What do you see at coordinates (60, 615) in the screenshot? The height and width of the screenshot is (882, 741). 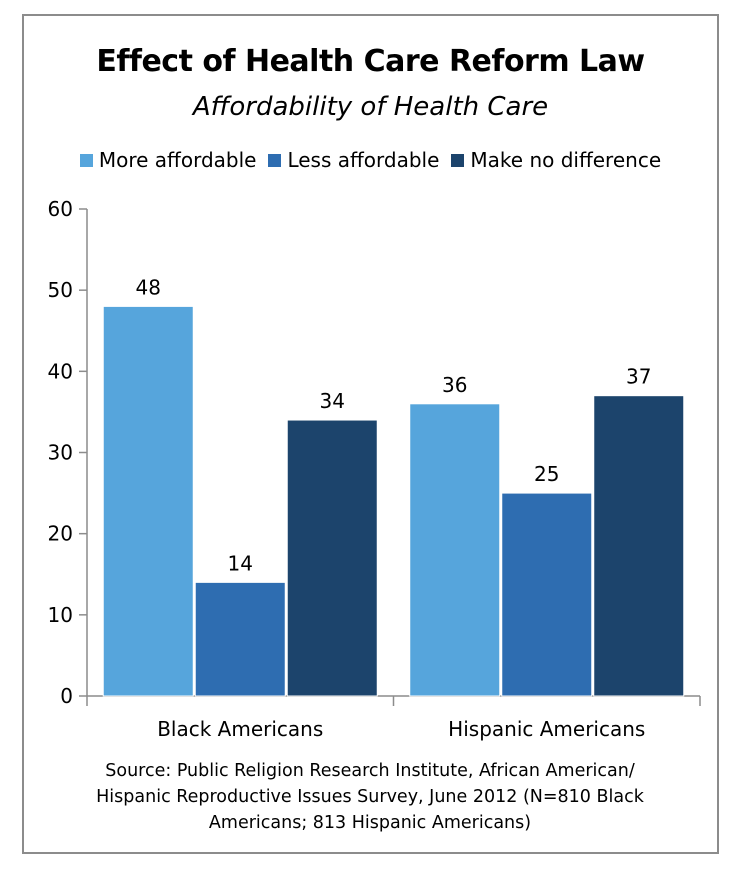 I see `y-tick-label: 10` at bounding box center [60, 615].